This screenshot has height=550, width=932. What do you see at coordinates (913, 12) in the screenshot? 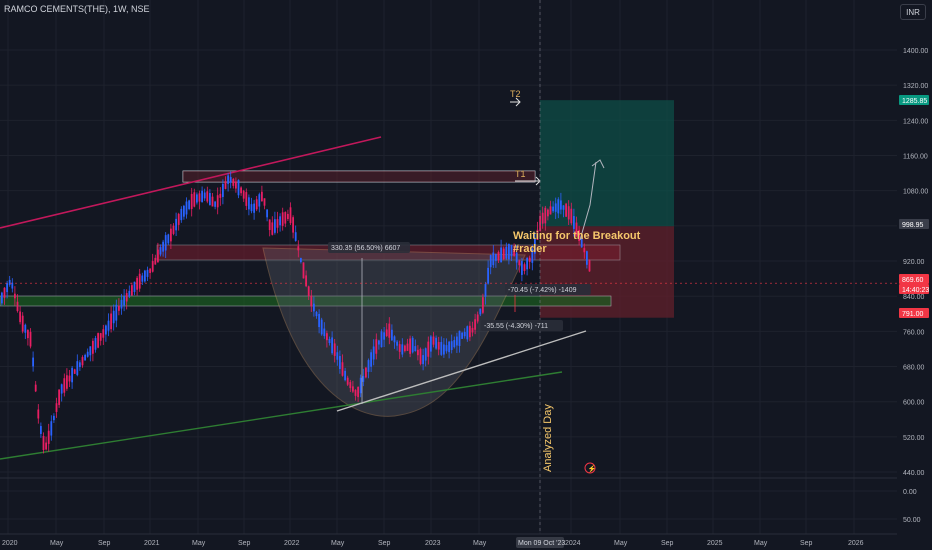
I see `currency-badge: INR` at bounding box center [913, 12].